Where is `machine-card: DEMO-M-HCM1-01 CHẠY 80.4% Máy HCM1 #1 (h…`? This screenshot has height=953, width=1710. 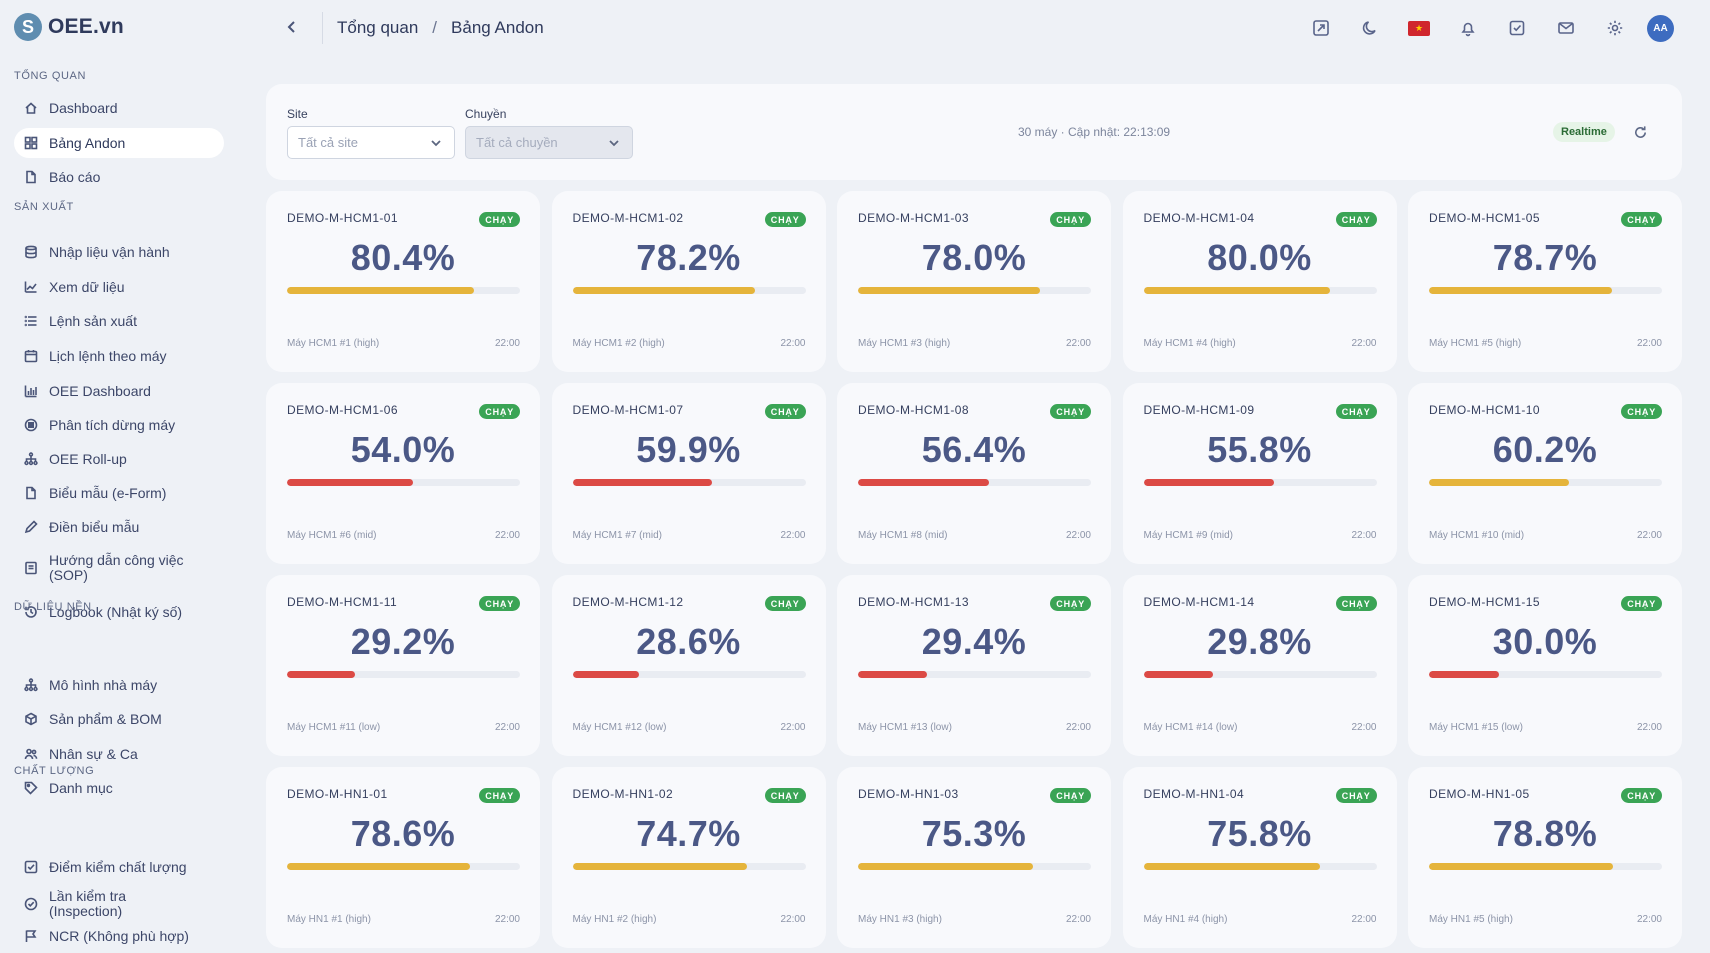
machine-card: DEMO-M-HCM1-01 CHẠY 80.4% Máy HCM1 #1 (h… is located at coordinates (403, 281).